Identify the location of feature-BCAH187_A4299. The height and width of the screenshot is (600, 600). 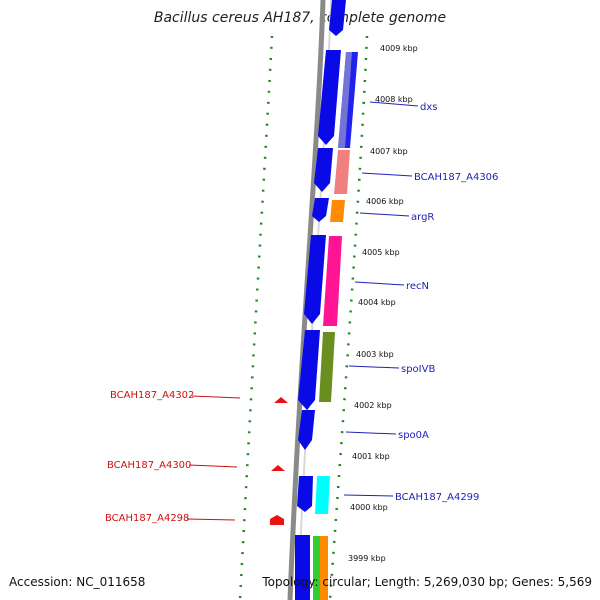
(322, 495).